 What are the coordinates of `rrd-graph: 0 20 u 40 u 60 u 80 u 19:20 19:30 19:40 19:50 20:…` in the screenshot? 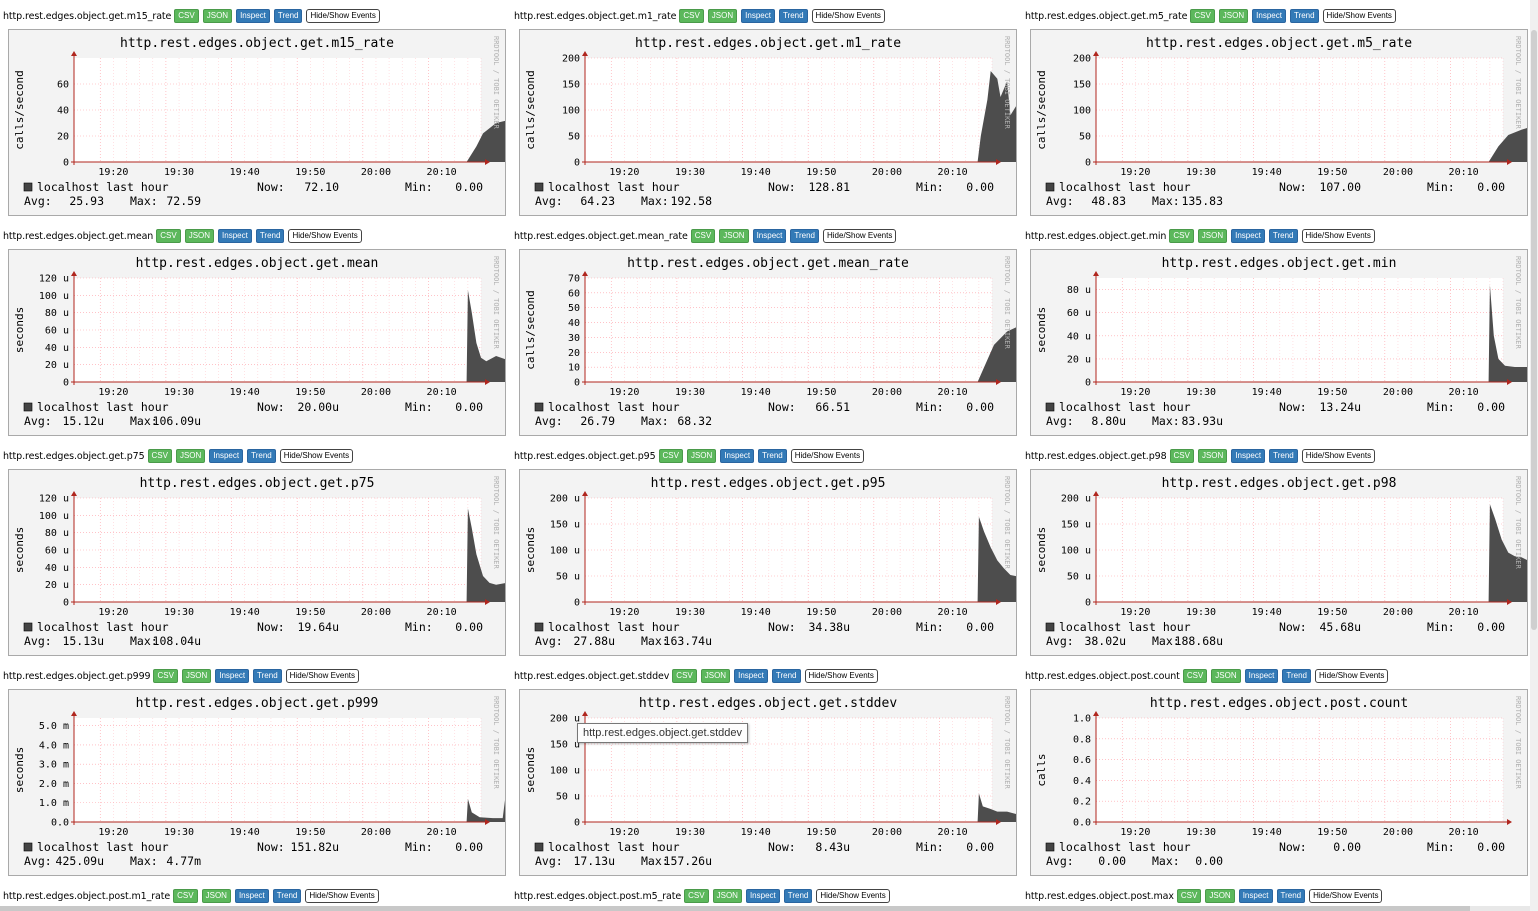 It's located at (1279, 342).